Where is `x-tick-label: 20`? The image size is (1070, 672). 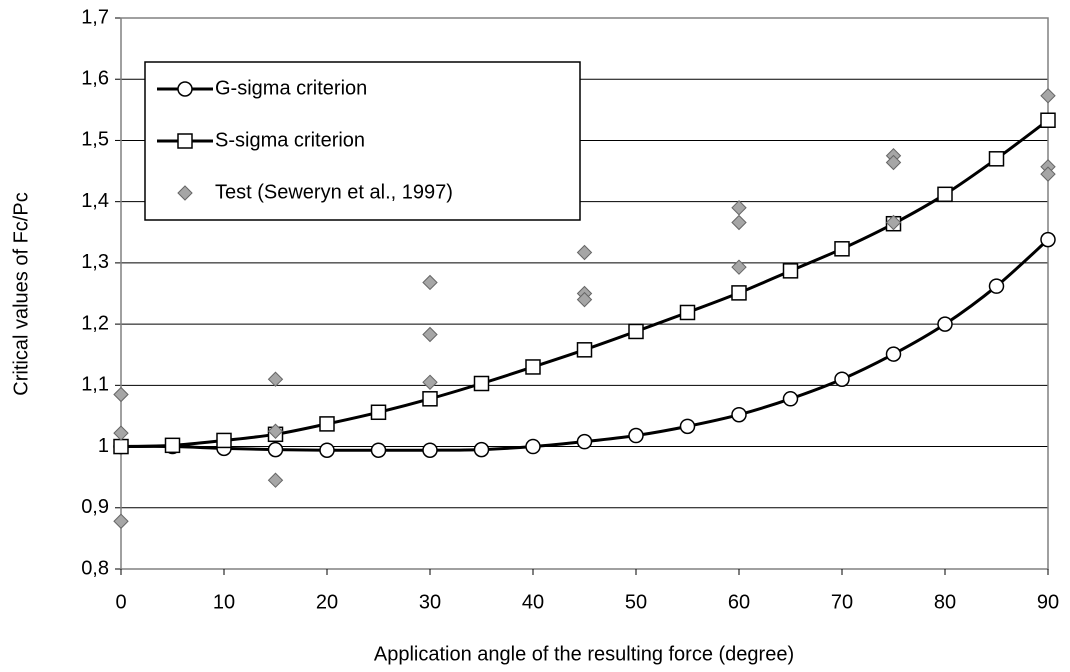 x-tick-label: 20 is located at coordinates (327, 602).